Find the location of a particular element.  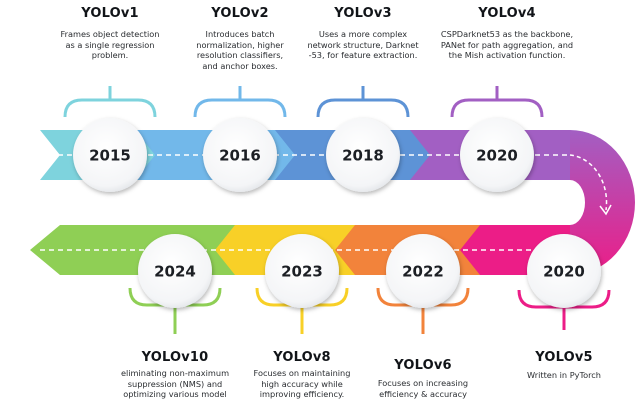

svg-text: 2016 is located at coordinates (240, 156).